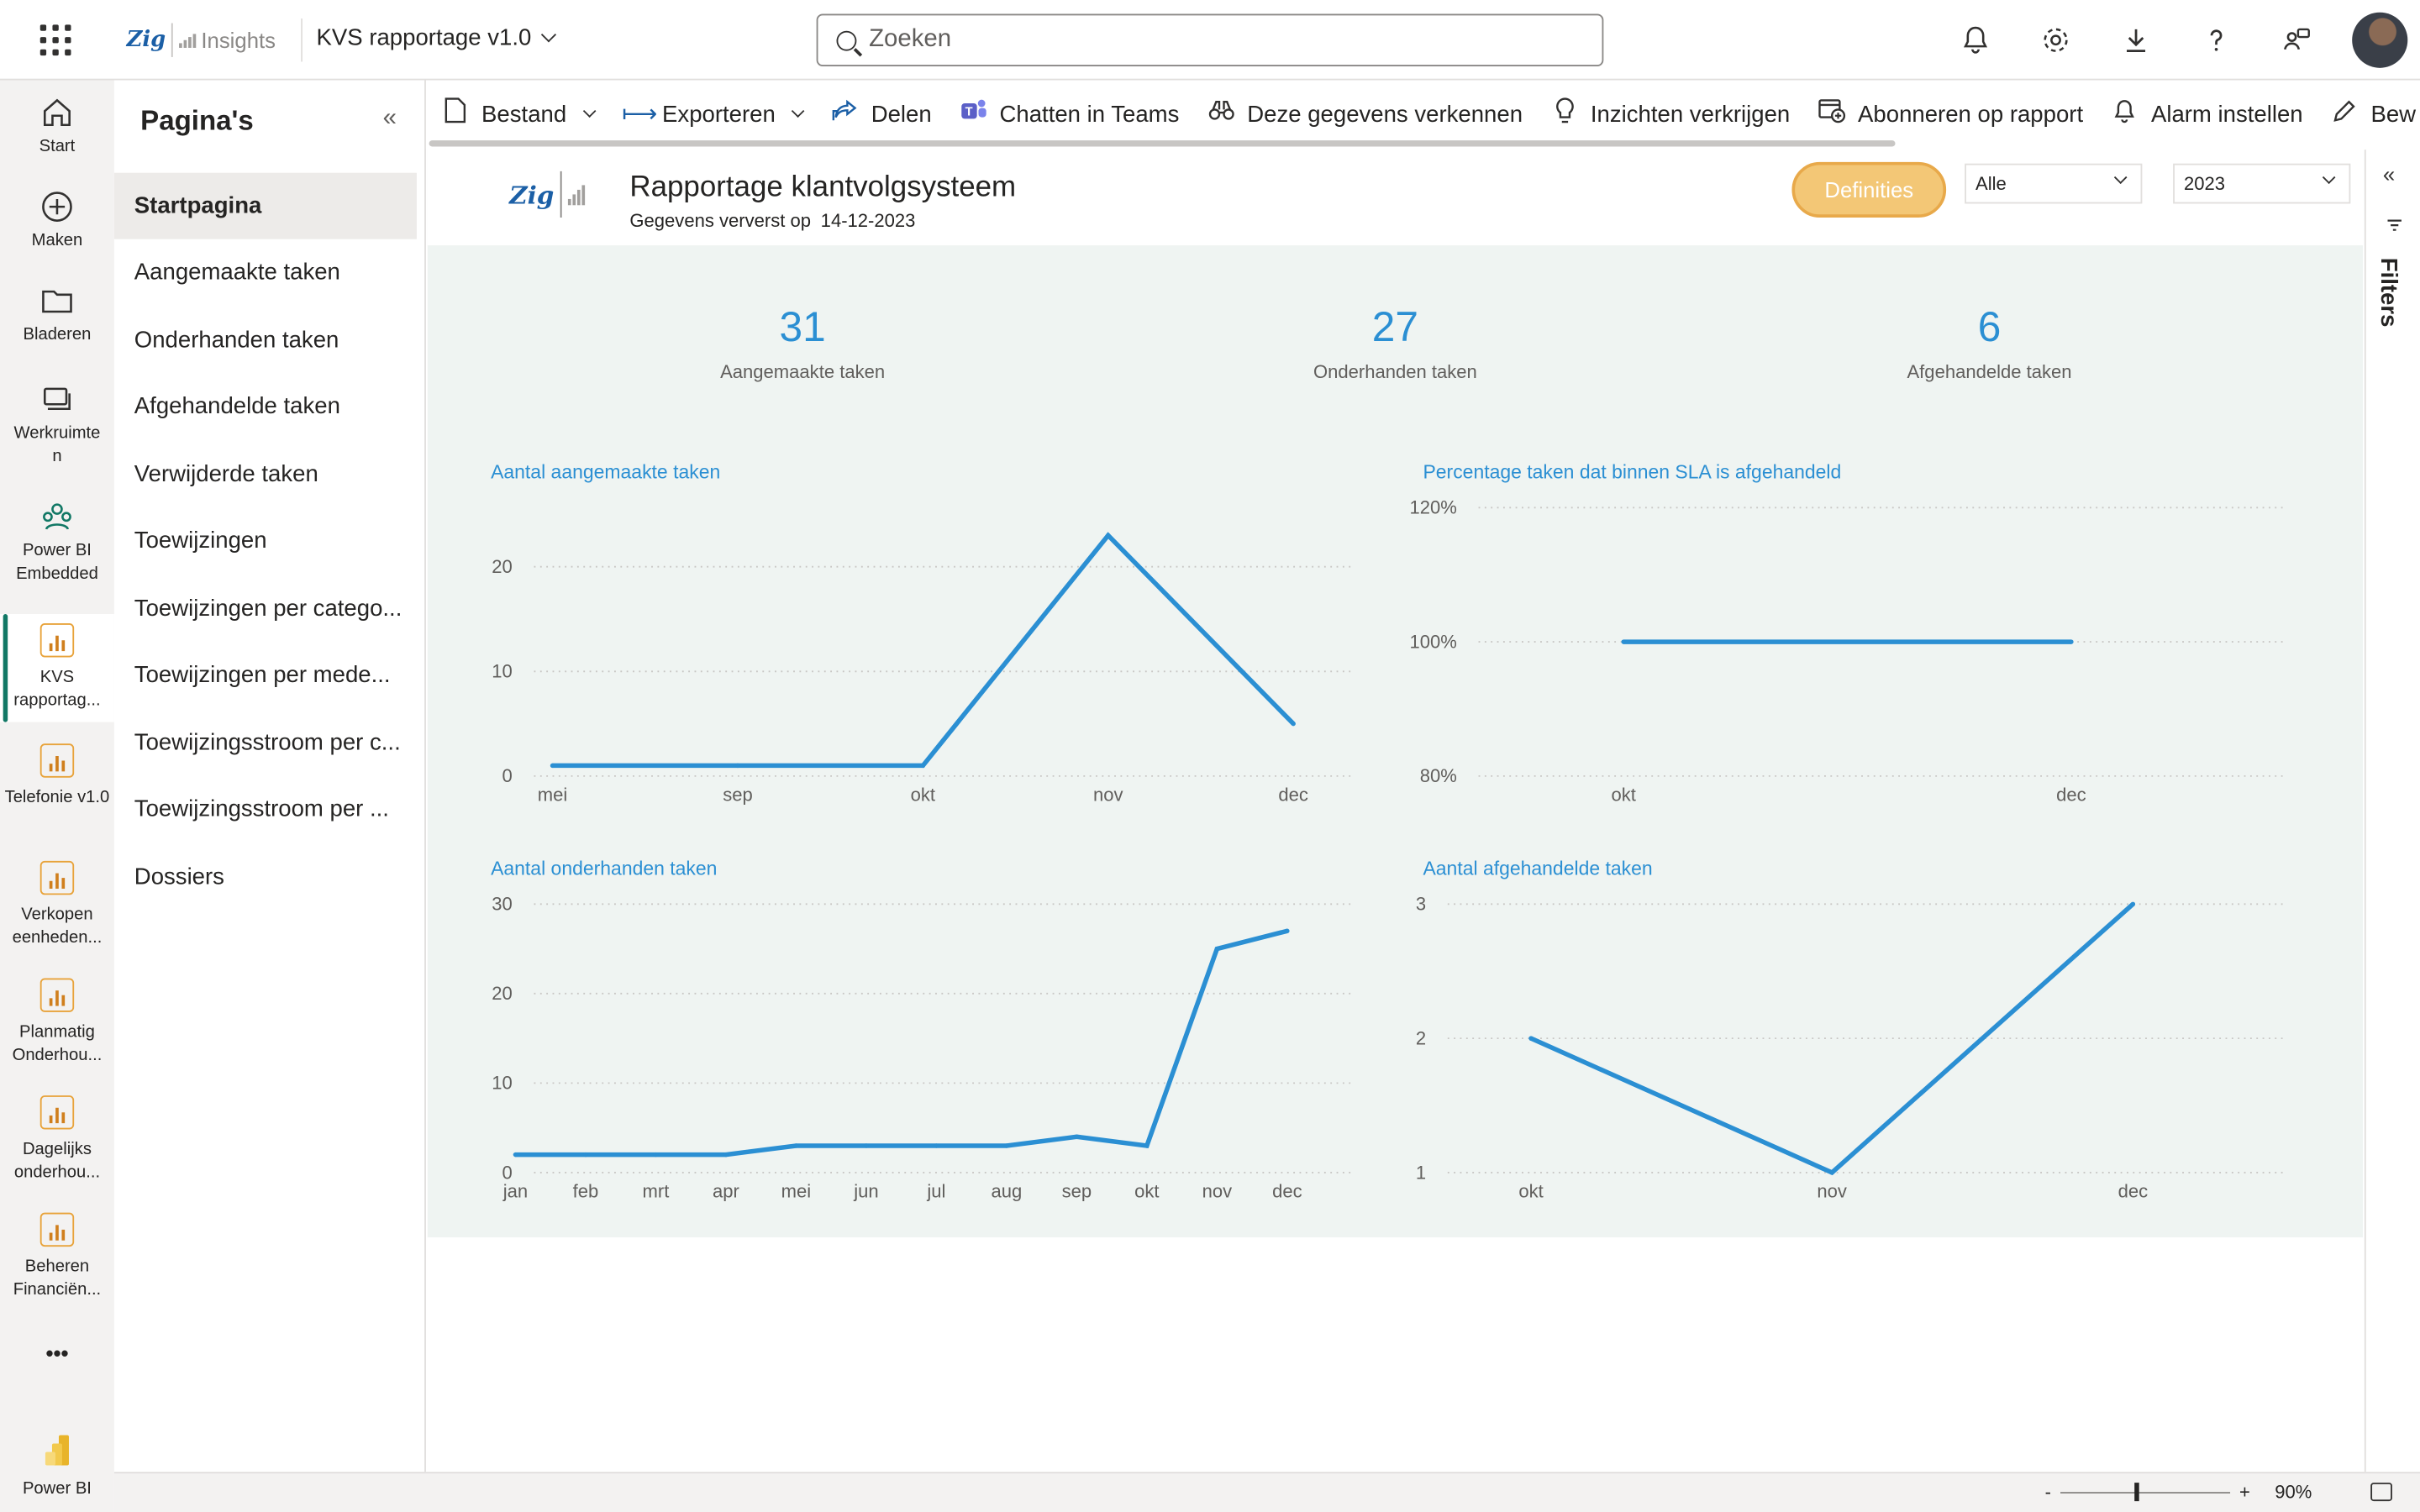 This screenshot has height=1512, width=2420. I want to click on chart-afgehandelde-taken: Aantal afgehandelde taken 1 2 3 okt nov dec, so click(1859, 1035).